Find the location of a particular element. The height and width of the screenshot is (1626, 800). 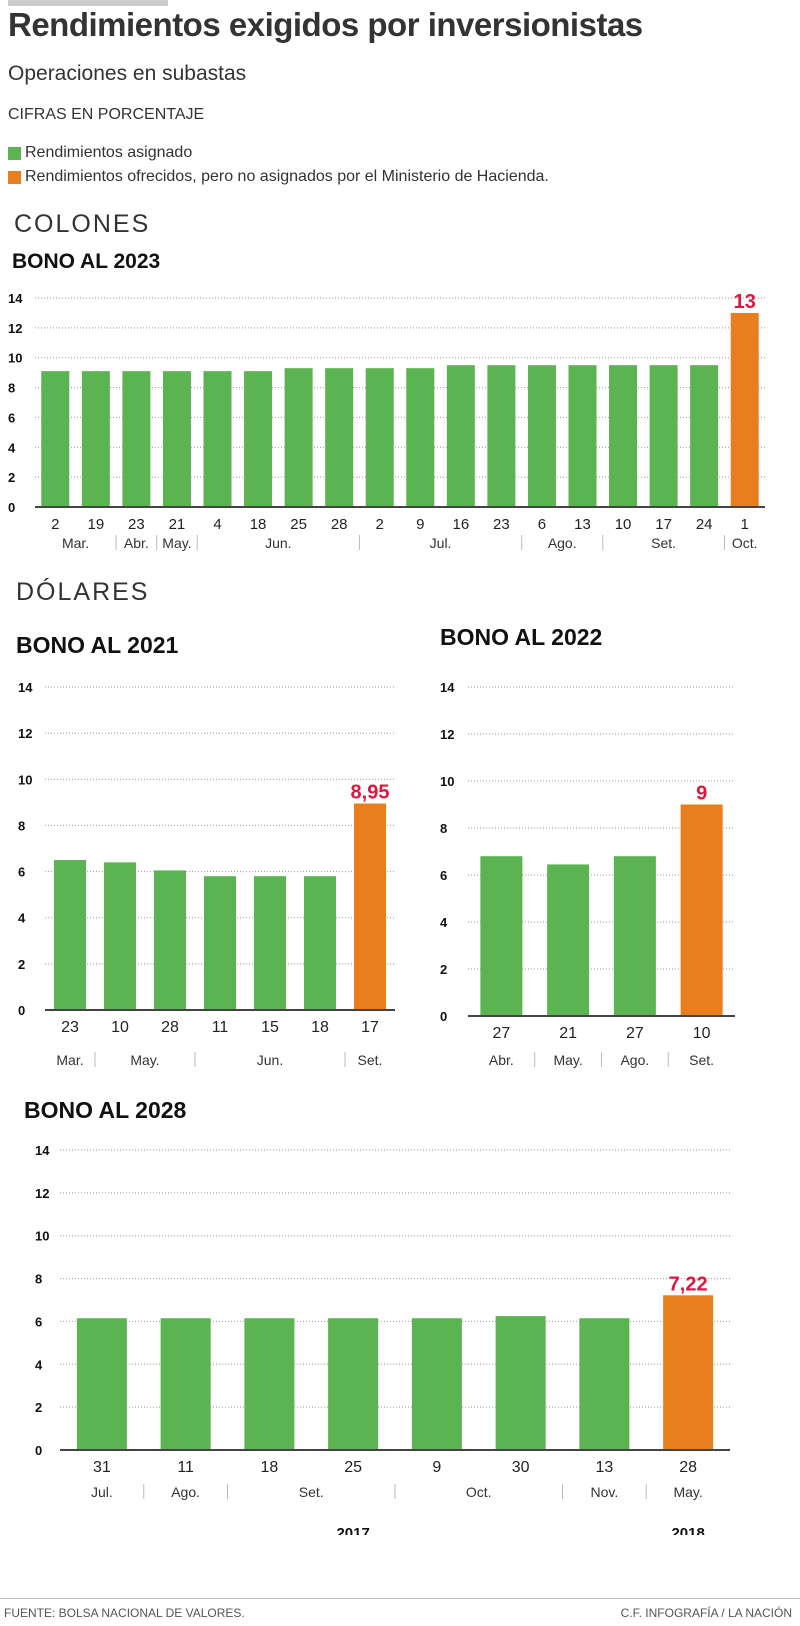

source-note: FUENTE: BOLSA NACIONAL DE VALORES. is located at coordinates (124, 1613).